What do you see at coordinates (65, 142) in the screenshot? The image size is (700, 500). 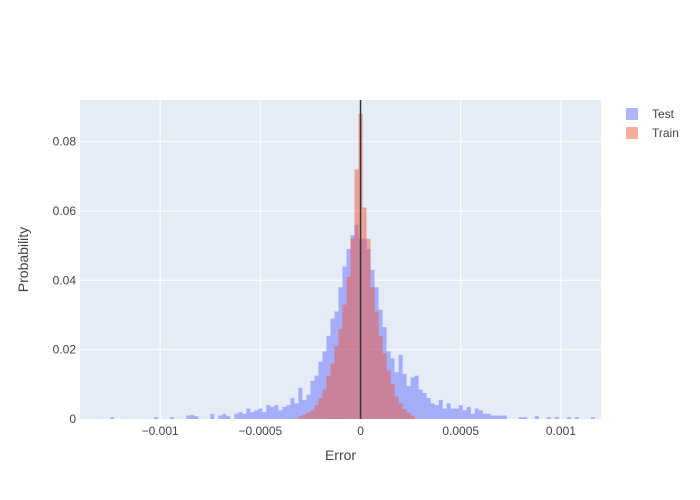 I see `y-tick-label-4: 0.08` at bounding box center [65, 142].